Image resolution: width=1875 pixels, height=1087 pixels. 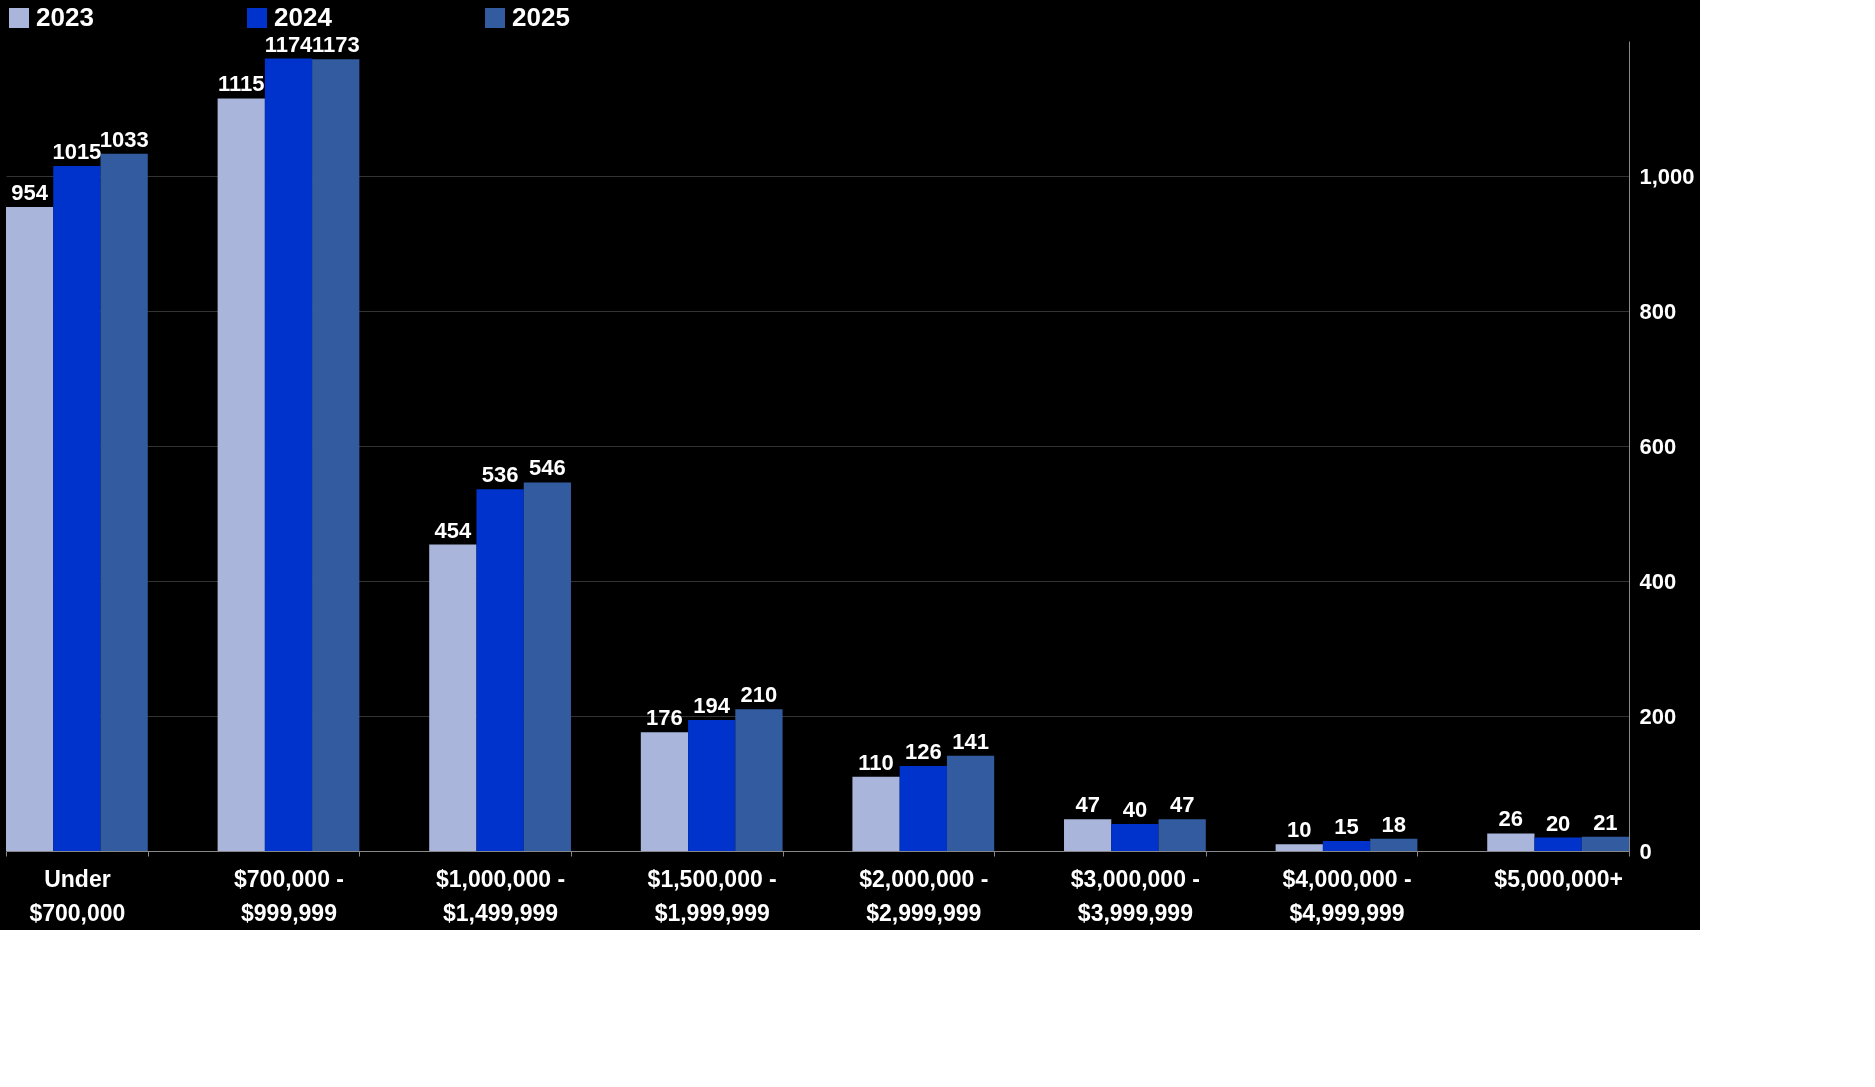 What do you see at coordinates (876, 762) in the screenshot?
I see `data-label: 110` at bounding box center [876, 762].